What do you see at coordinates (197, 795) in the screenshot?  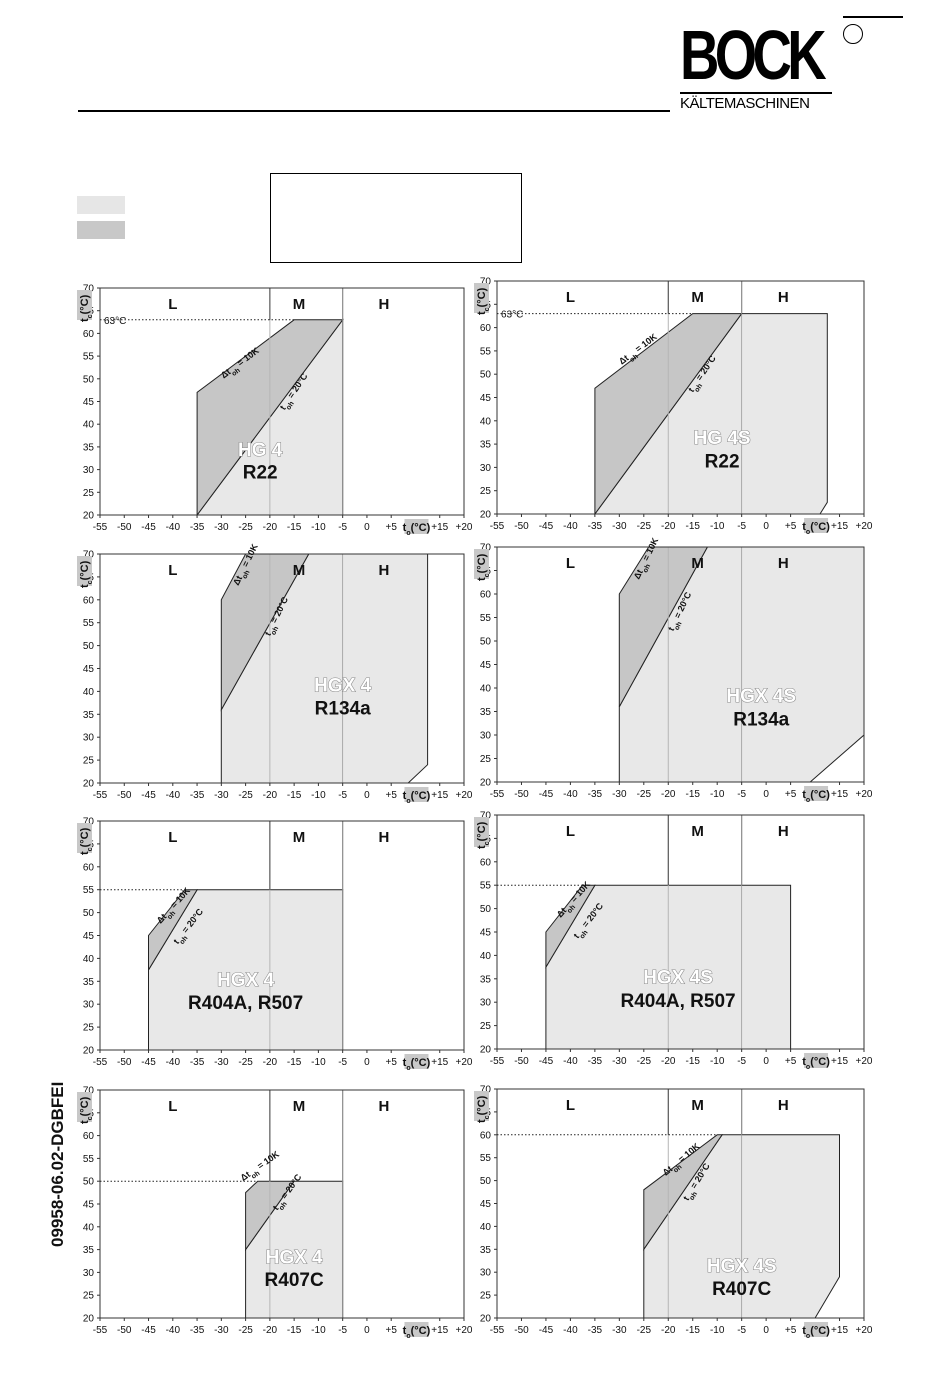 I see `x-tick-label: -35` at bounding box center [197, 795].